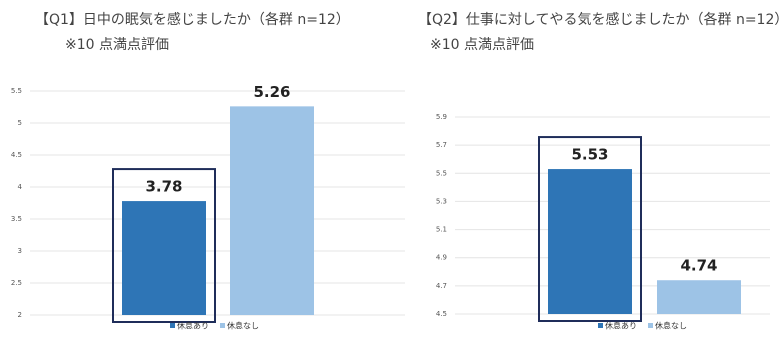  I want to click on y-tick-label: 3.5, so click(16, 219).